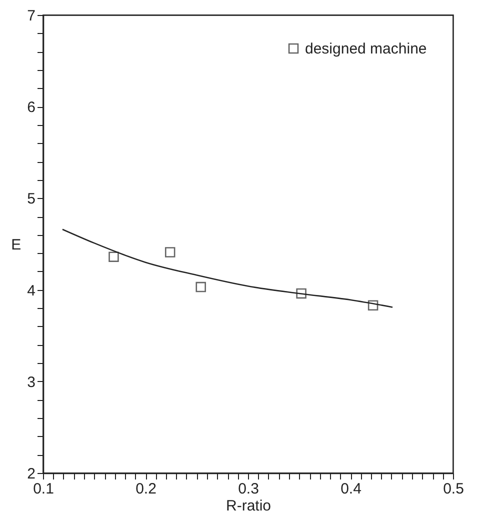  What do you see at coordinates (31, 382) in the screenshot?
I see `y-tick-label: 3` at bounding box center [31, 382].